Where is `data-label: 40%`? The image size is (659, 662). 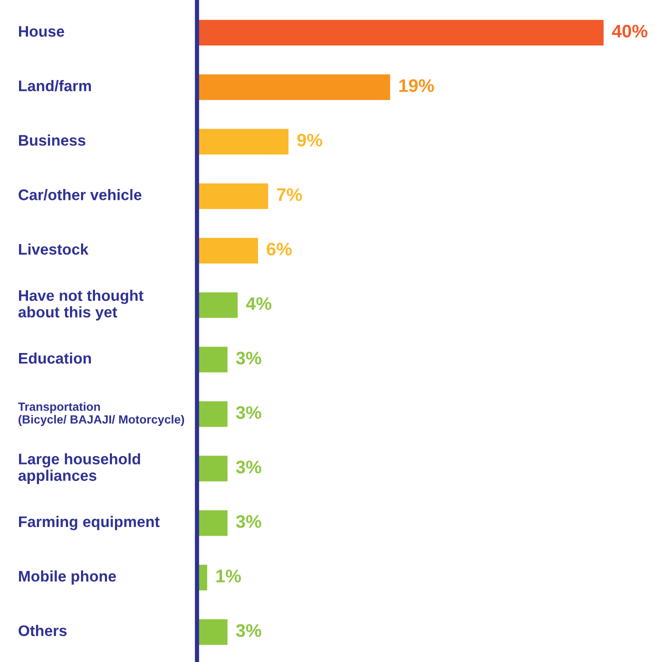 data-label: 40% is located at coordinates (630, 31).